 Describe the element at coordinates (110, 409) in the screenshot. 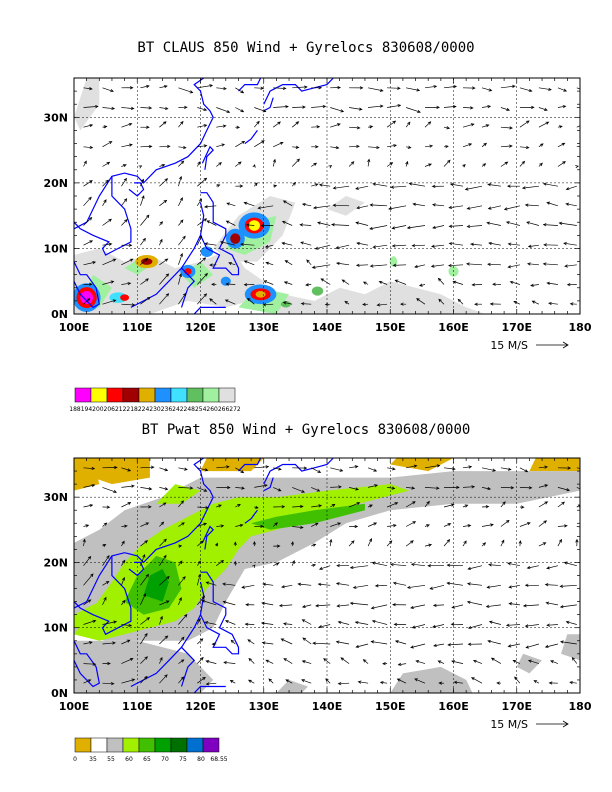

I see `colorbar-label: 206` at that location.